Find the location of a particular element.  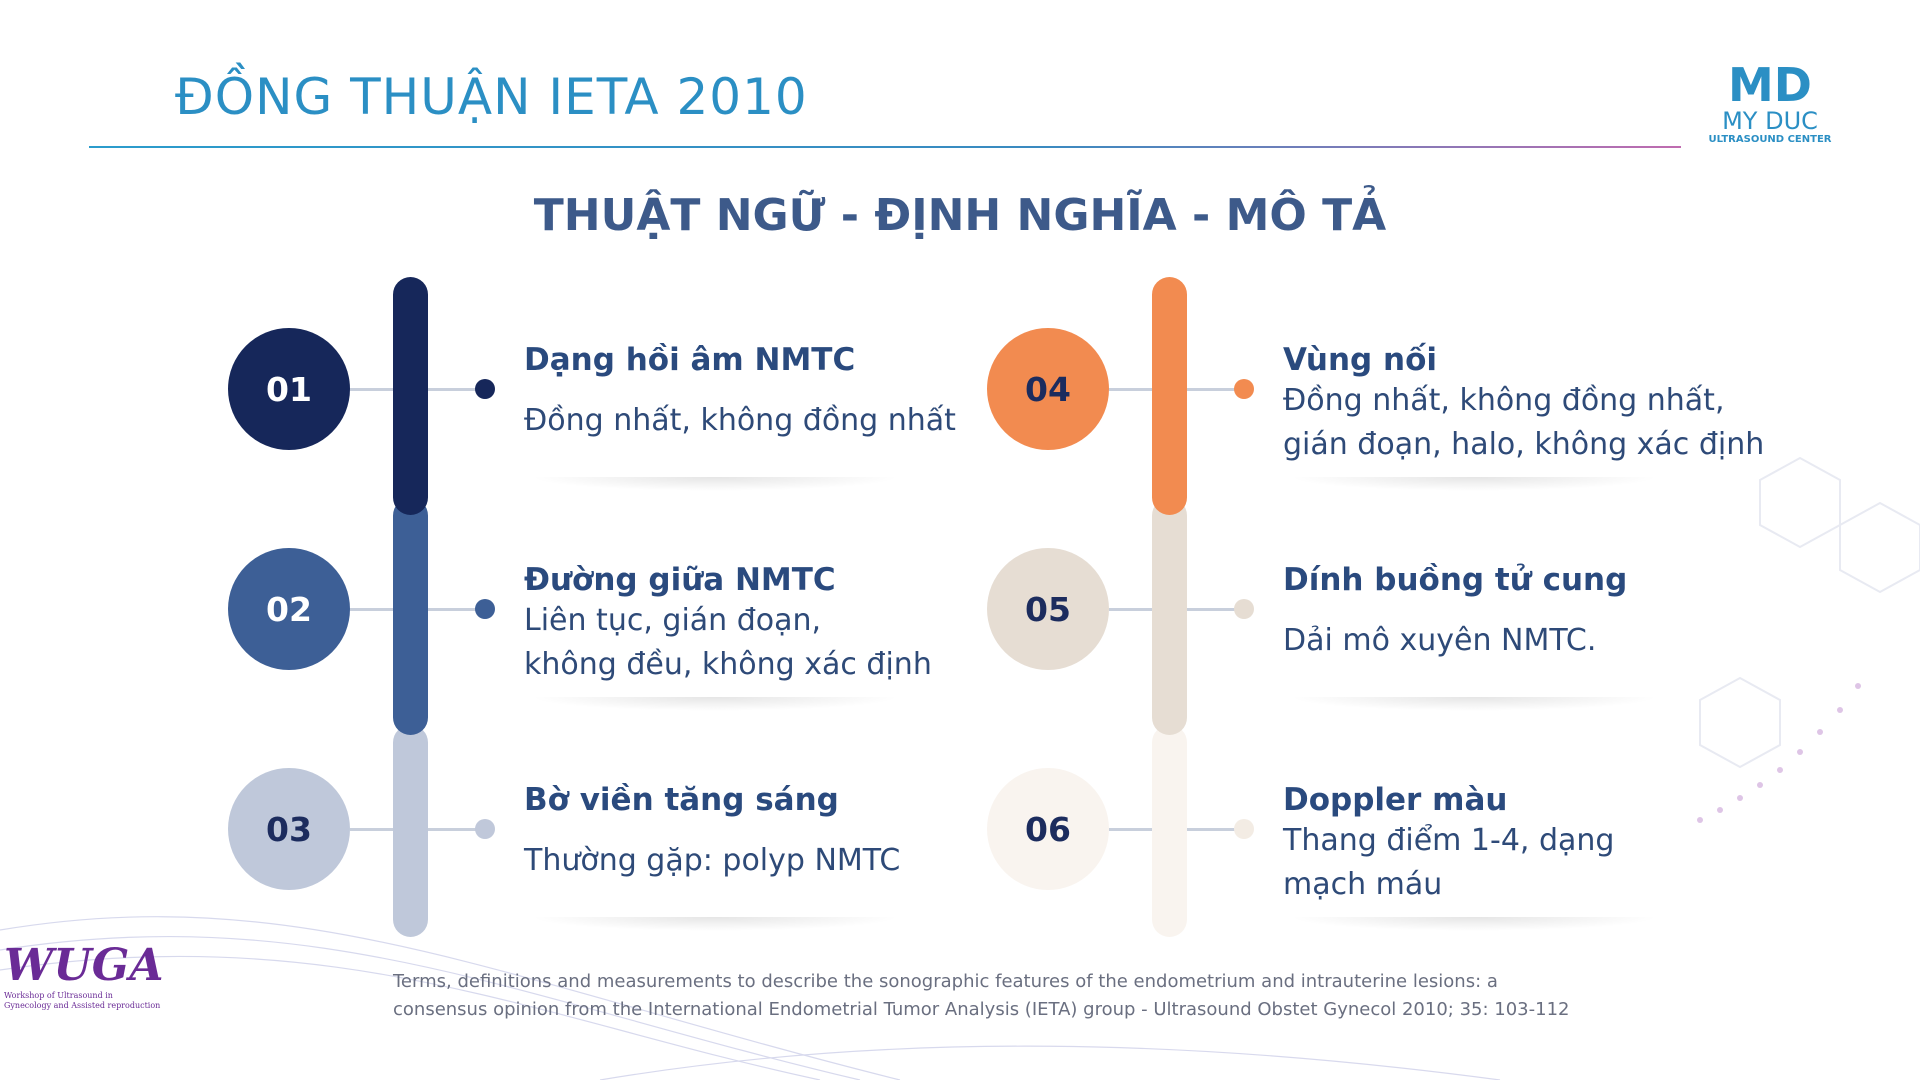

item-title: Dính buồng tử cung is located at coordinates (1455, 580).